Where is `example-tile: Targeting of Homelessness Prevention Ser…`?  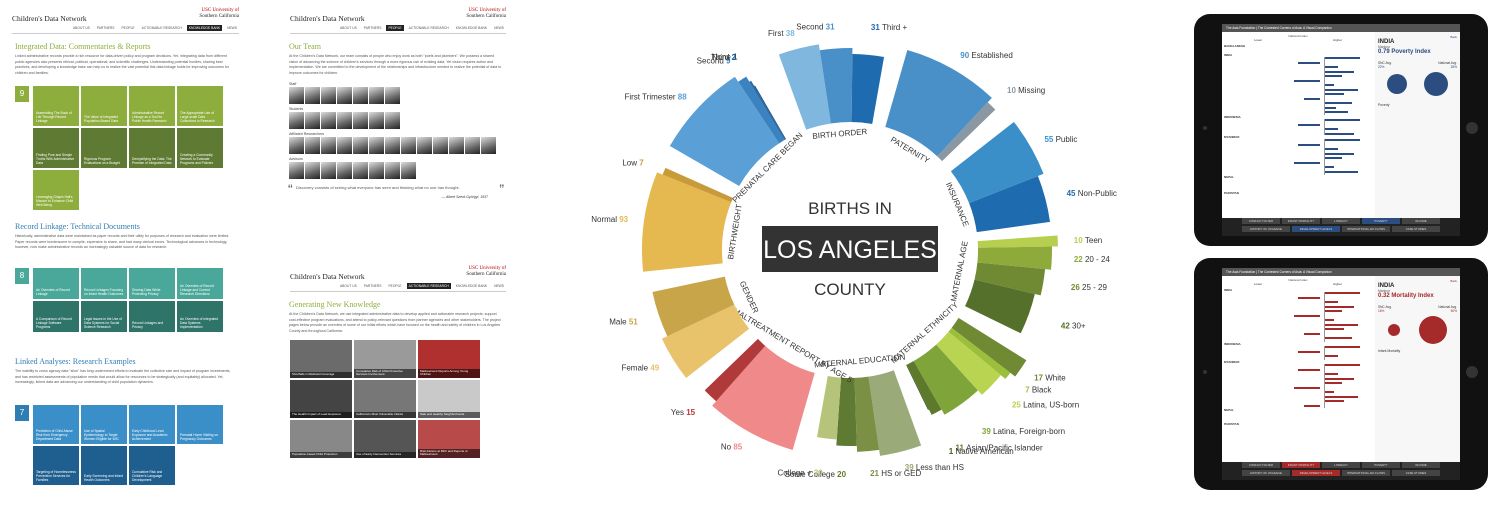 example-tile: Targeting of Homelessness Prevention Ser… is located at coordinates (56, 465).